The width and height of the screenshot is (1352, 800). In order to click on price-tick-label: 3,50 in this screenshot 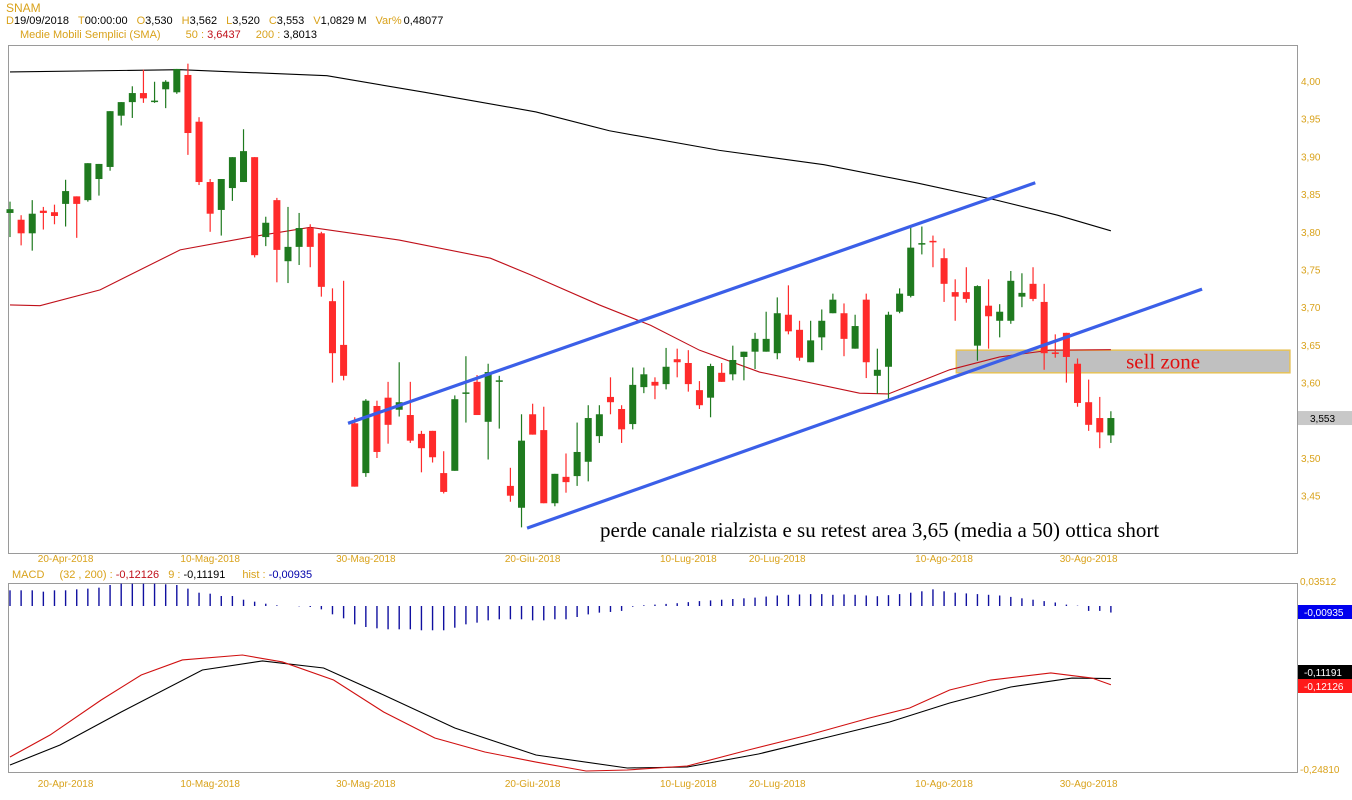, I will do `click(1311, 459)`.